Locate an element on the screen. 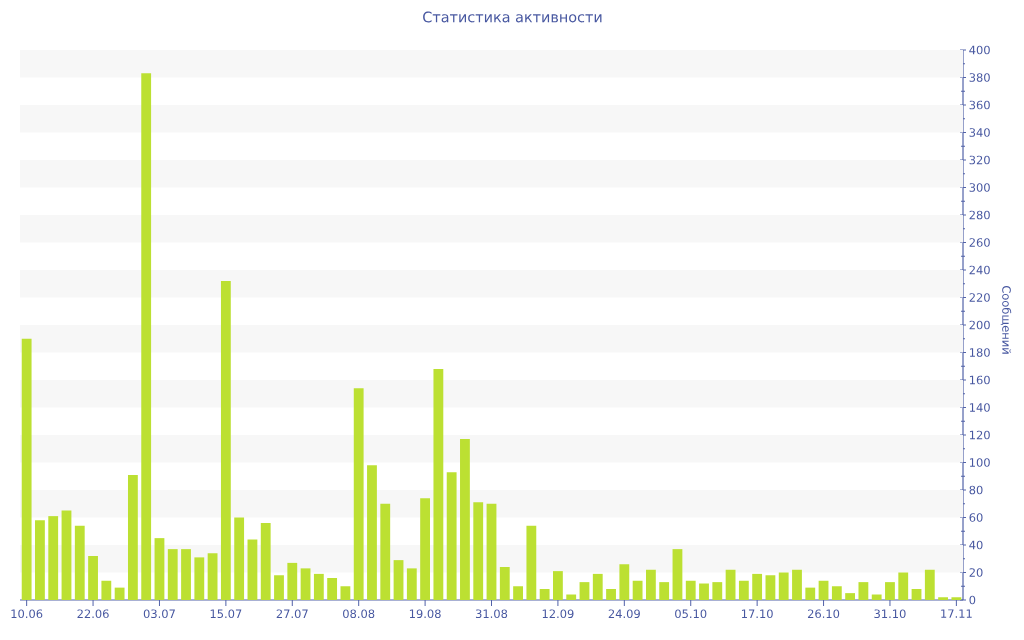 Image resolution: width=1024 pixels, height=640 pixels. y-tick-label: 240 is located at coordinates (979, 270).